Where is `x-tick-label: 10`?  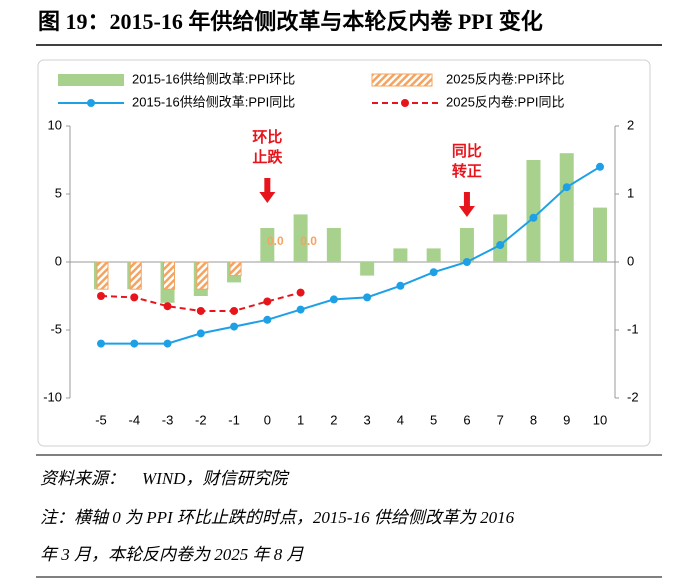
x-tick-label: 10 is located at coordinates (600, 419).